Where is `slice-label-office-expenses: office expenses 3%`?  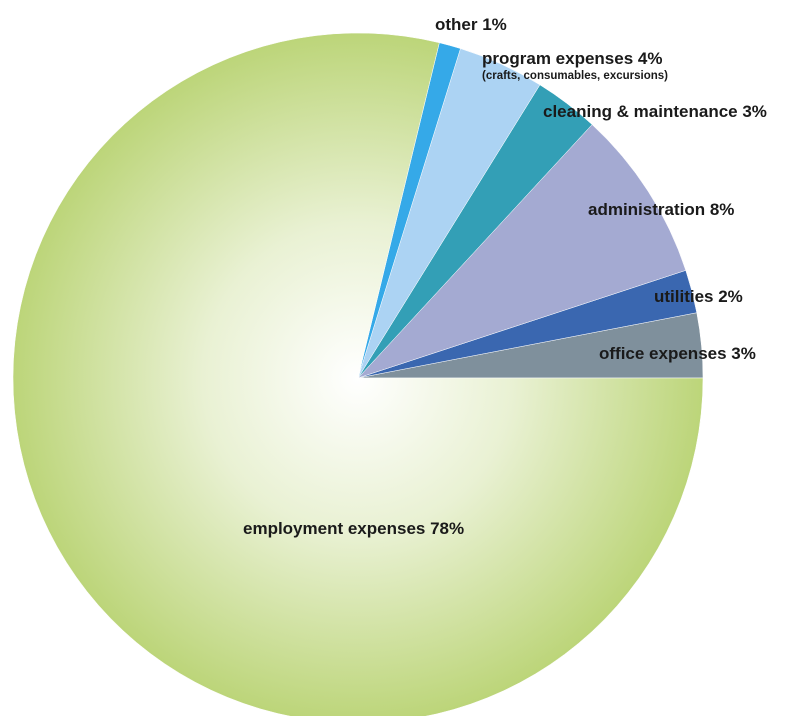 slice-label-office-expenses: office expenses 3% is located at coordinates (677, 353).